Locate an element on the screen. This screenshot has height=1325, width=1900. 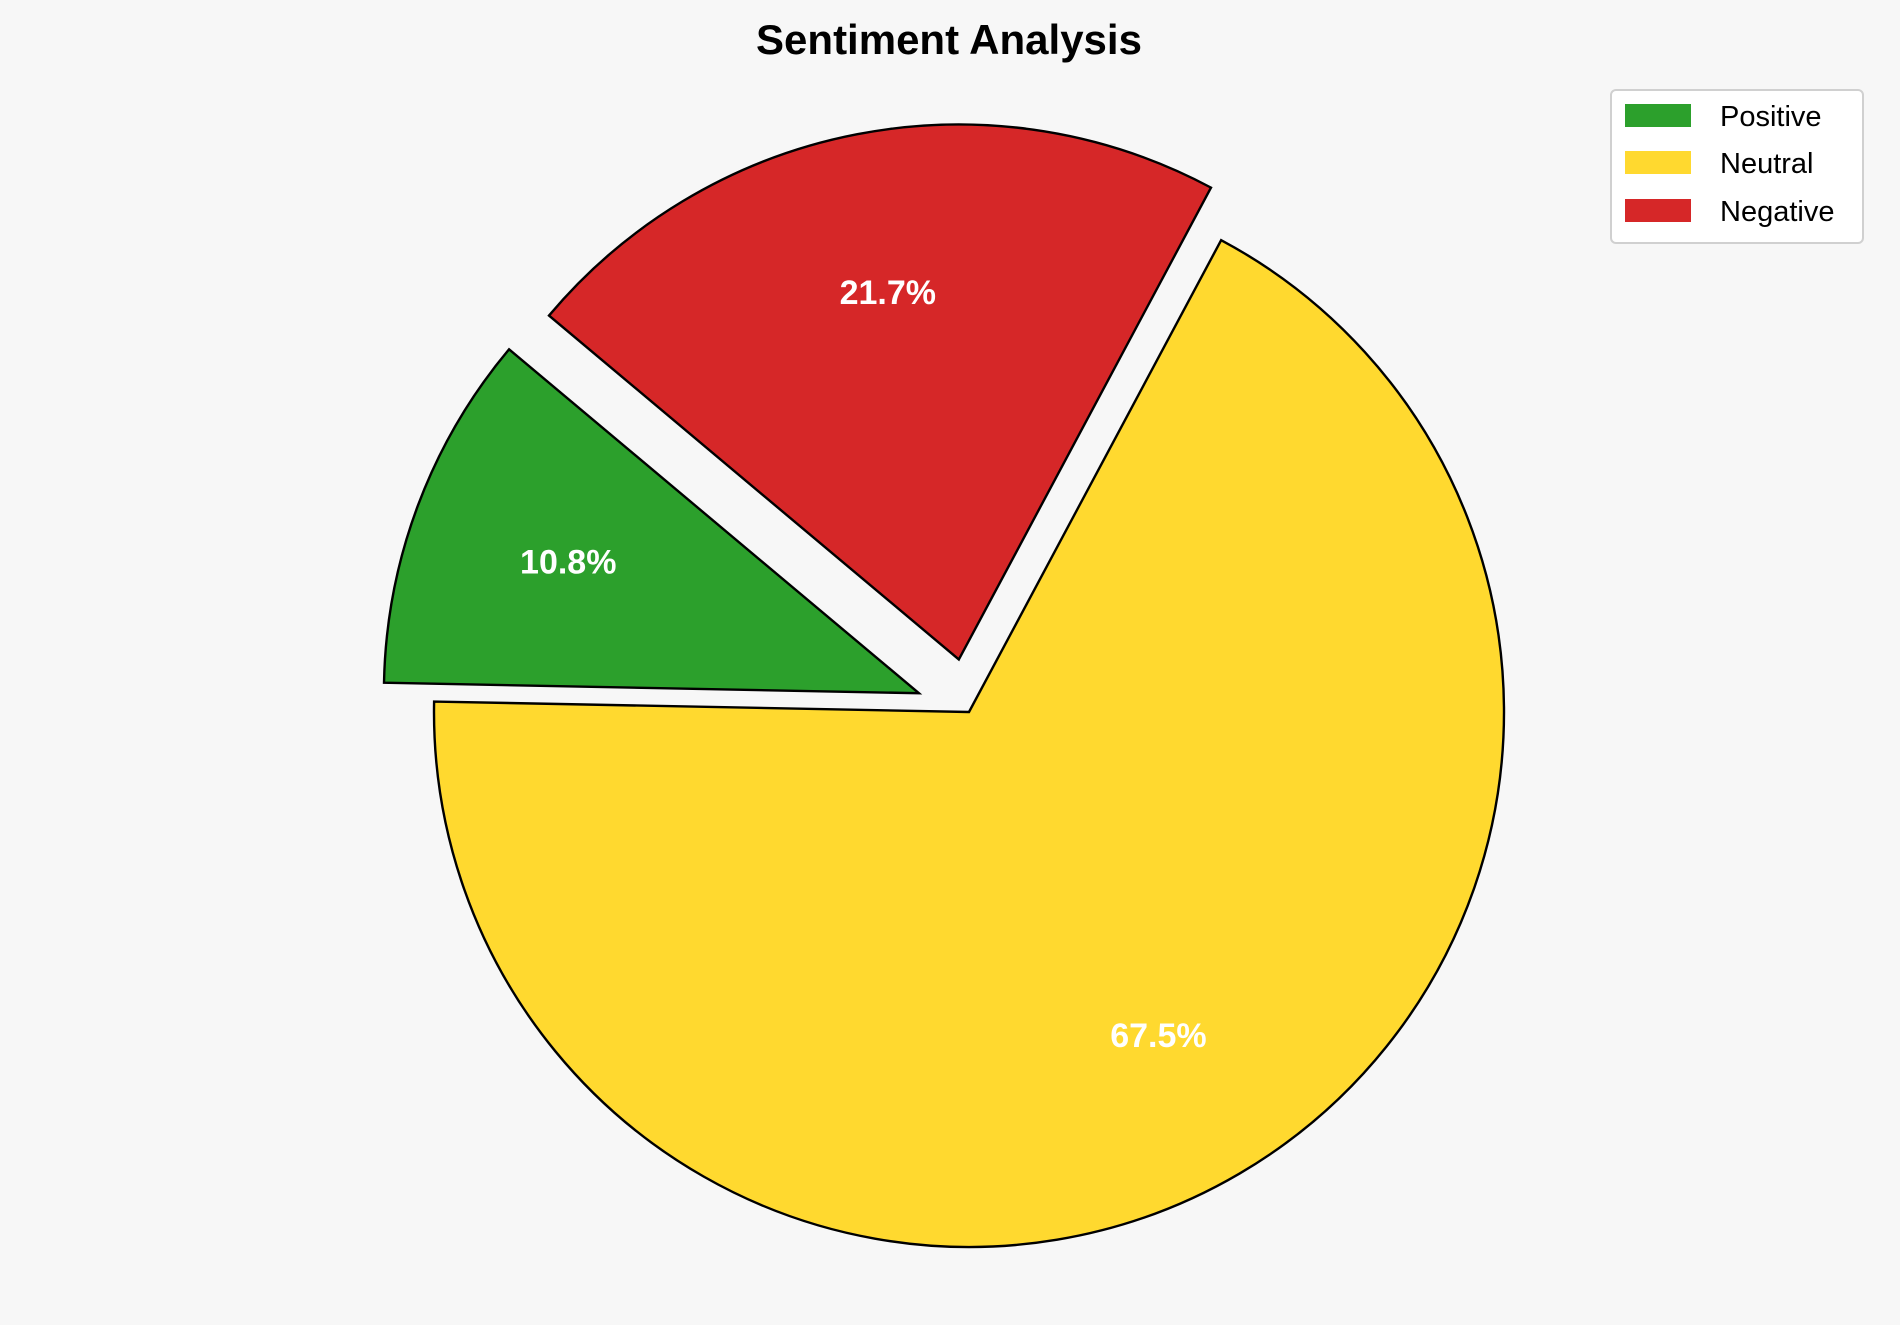
pie-slice-negative is located at coordinates (880, 392).